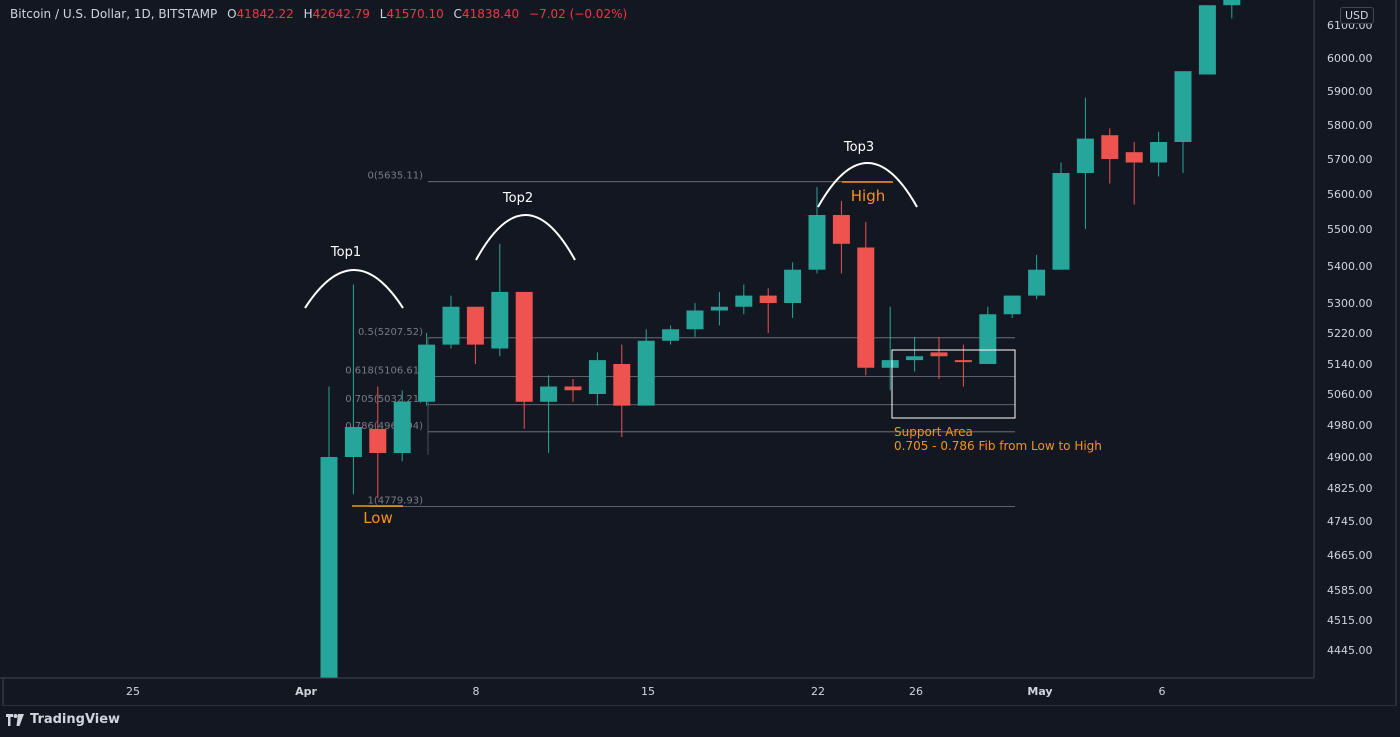 The image size is (1400, 737). I want to click on support-area-box, so click(953, 384).